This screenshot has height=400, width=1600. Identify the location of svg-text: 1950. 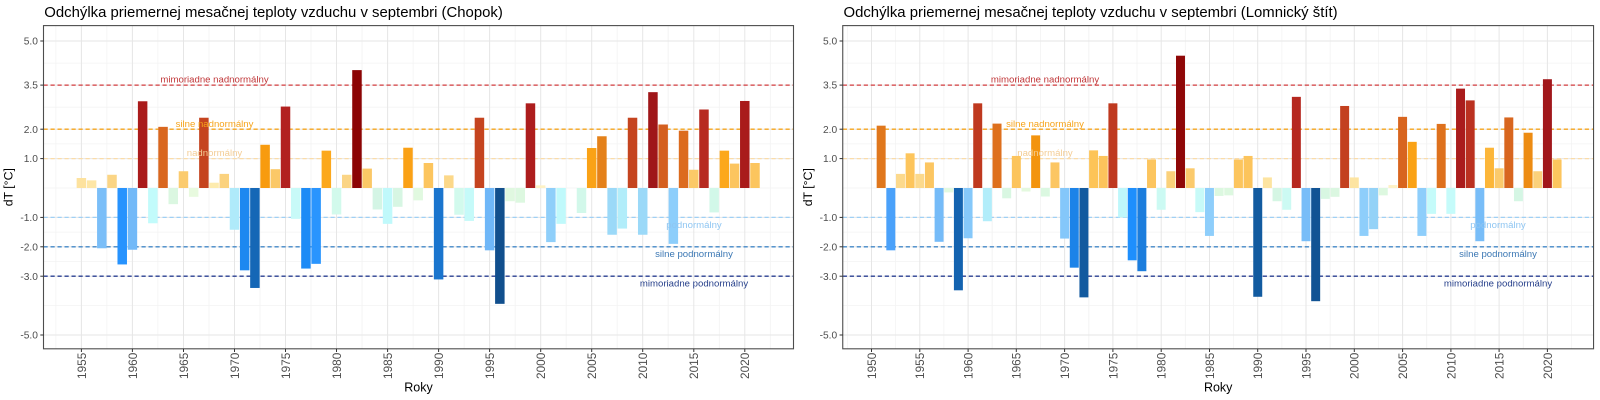
(872, 365).